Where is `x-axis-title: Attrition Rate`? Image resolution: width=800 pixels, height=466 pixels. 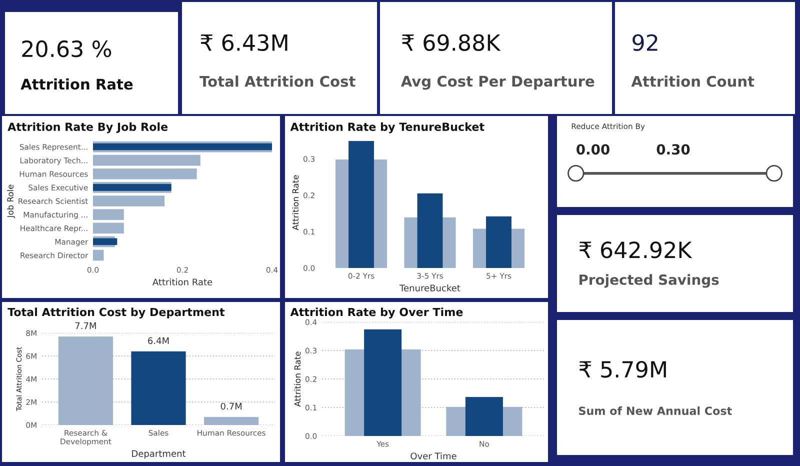 x-axis-title: Attrition Rate is located at coordinates (182, 282).